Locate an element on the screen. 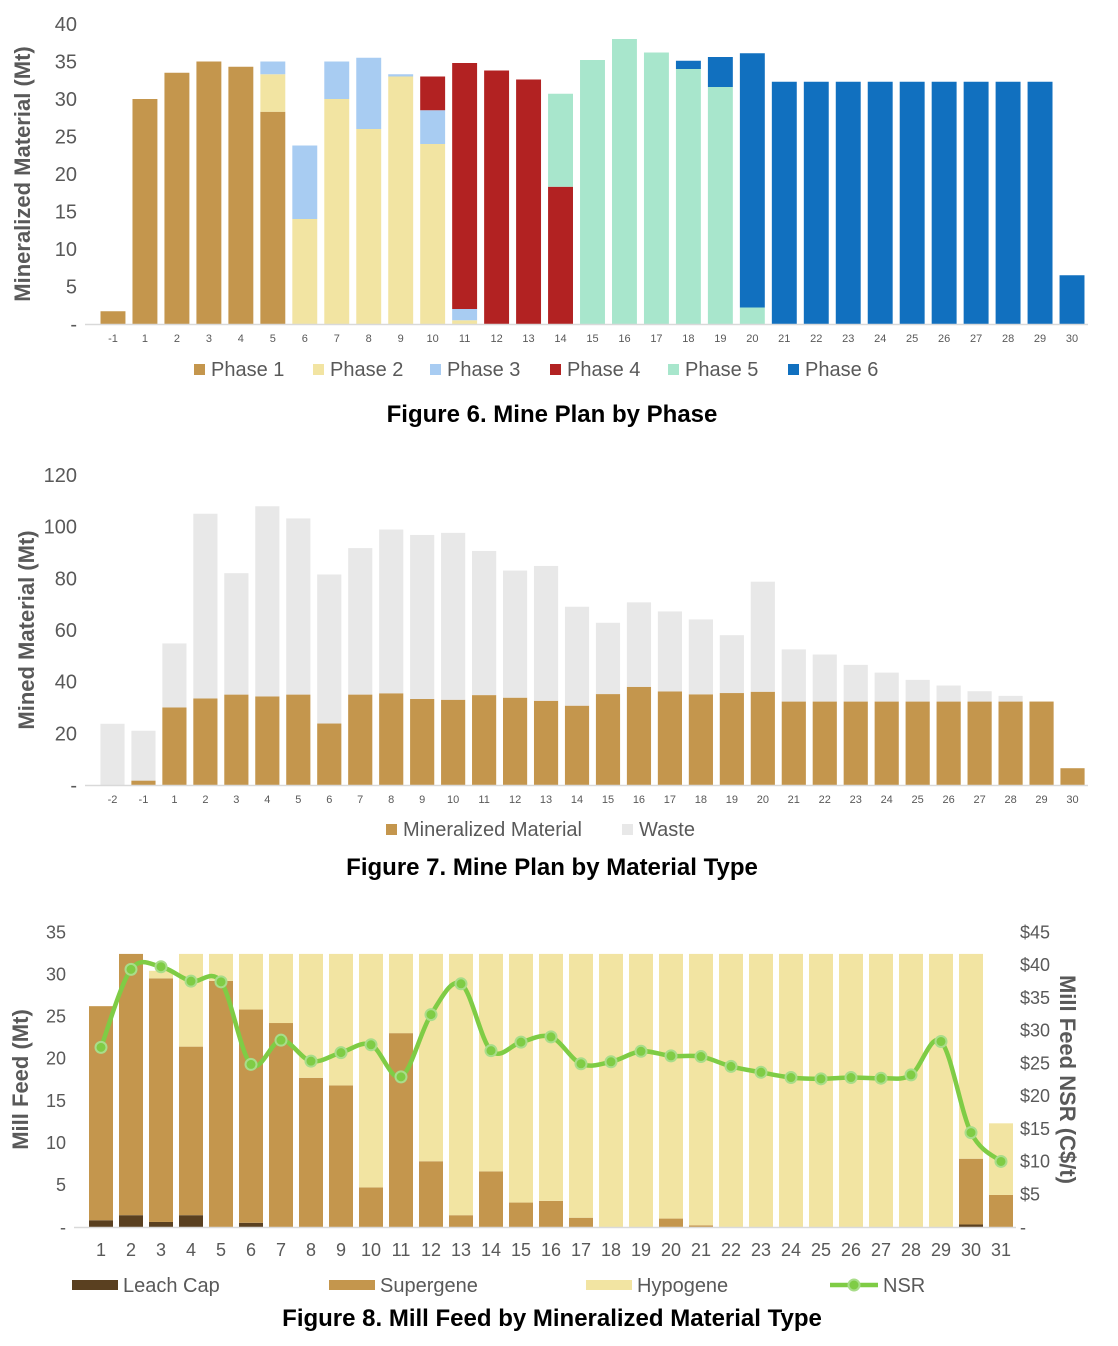 Image resolution: width=1118 pixels, height=1346 pixels. x-tick-label: 2 is located at coordinates (177, 339).